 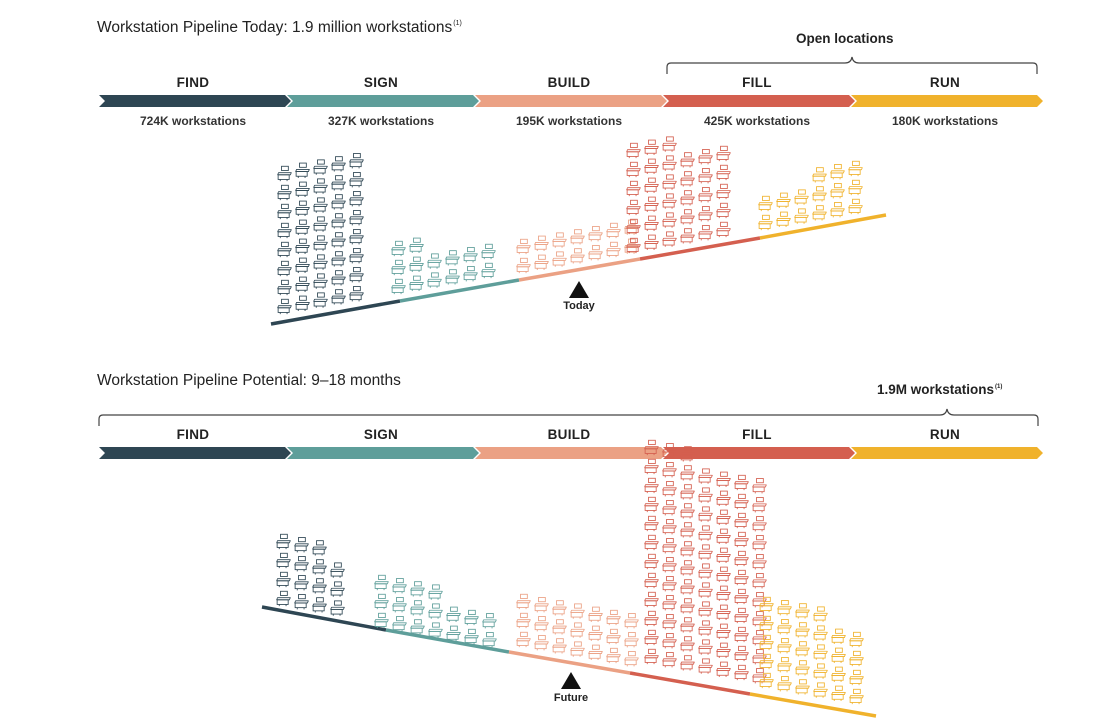 I want to click on potential-arrow-run, so click(x=947, y=453).